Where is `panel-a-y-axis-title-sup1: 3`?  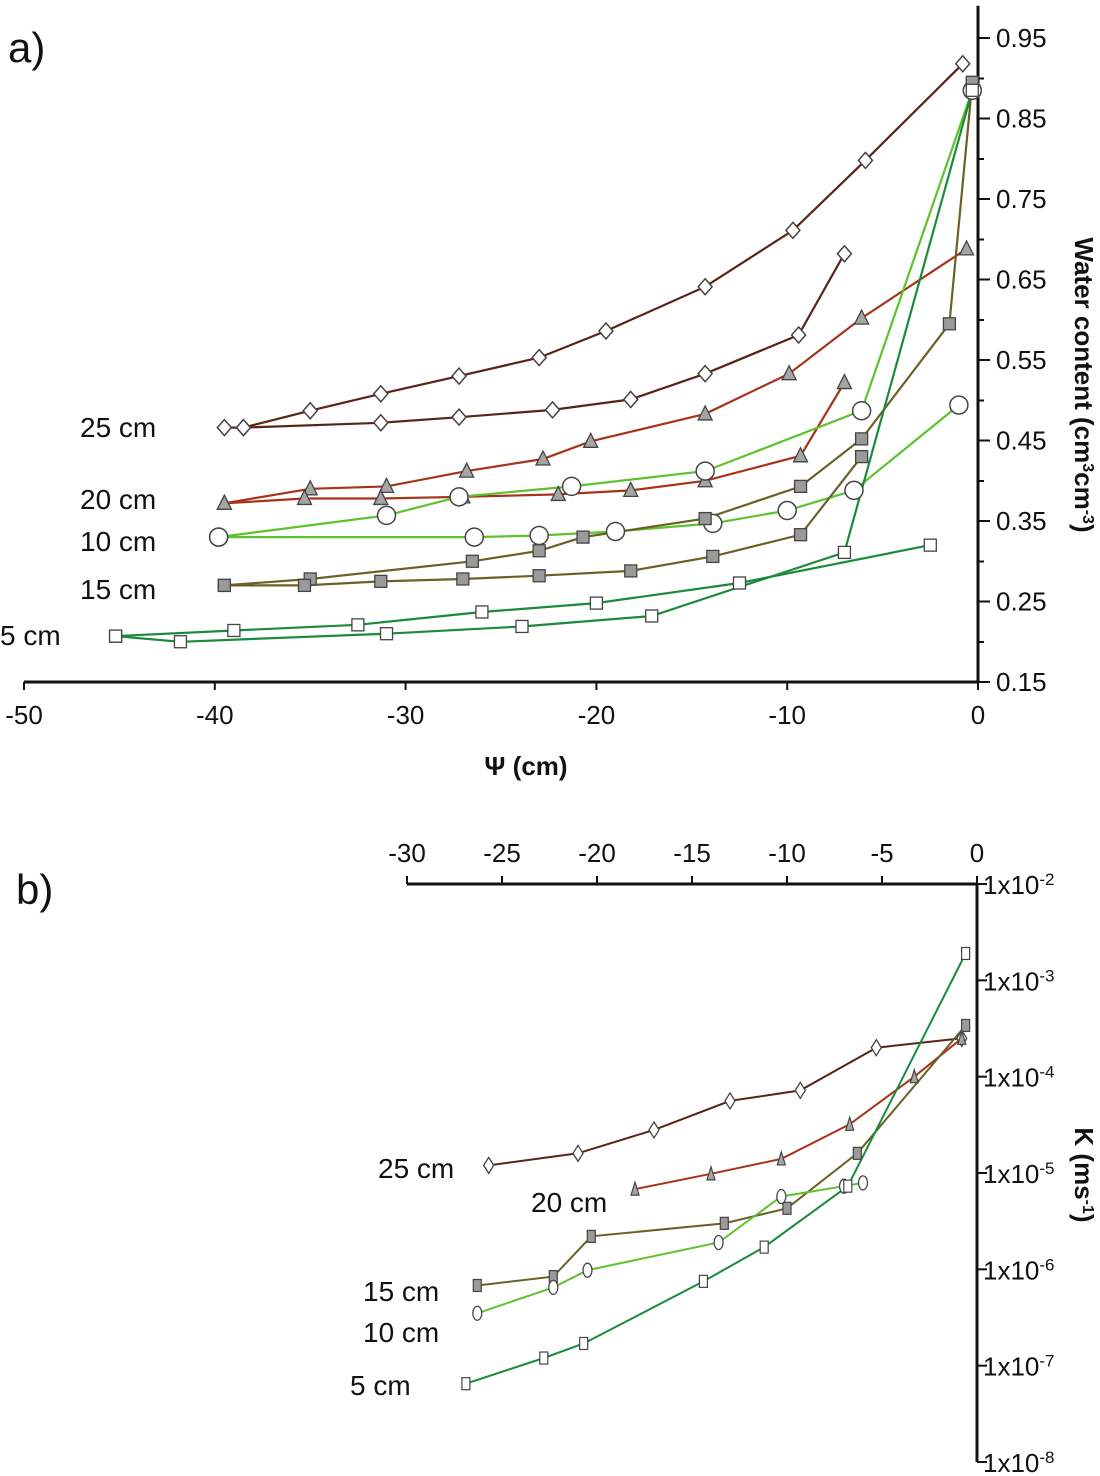
panel-a-y-axis-title-sup1: 3 is located at coordinates (1088, 467).